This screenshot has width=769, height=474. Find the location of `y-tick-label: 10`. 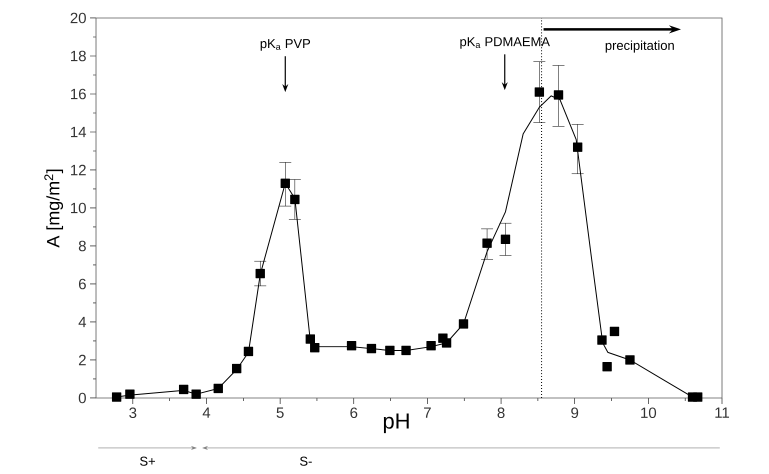

y-tick-label: 10 is located at coordinates (78, 208).